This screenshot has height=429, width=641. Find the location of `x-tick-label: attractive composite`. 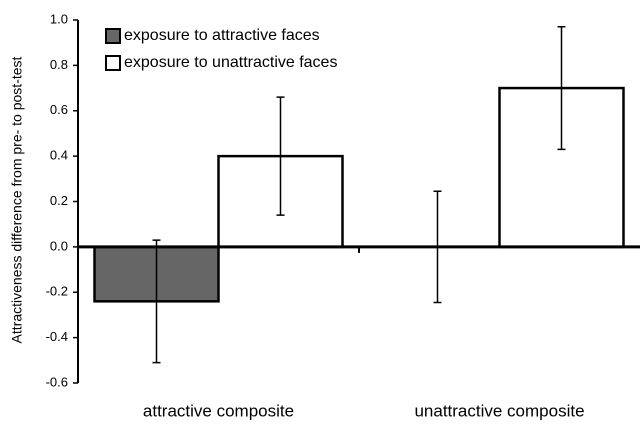

x-tick-label: attractive composite is located at coordinates (218, 410).